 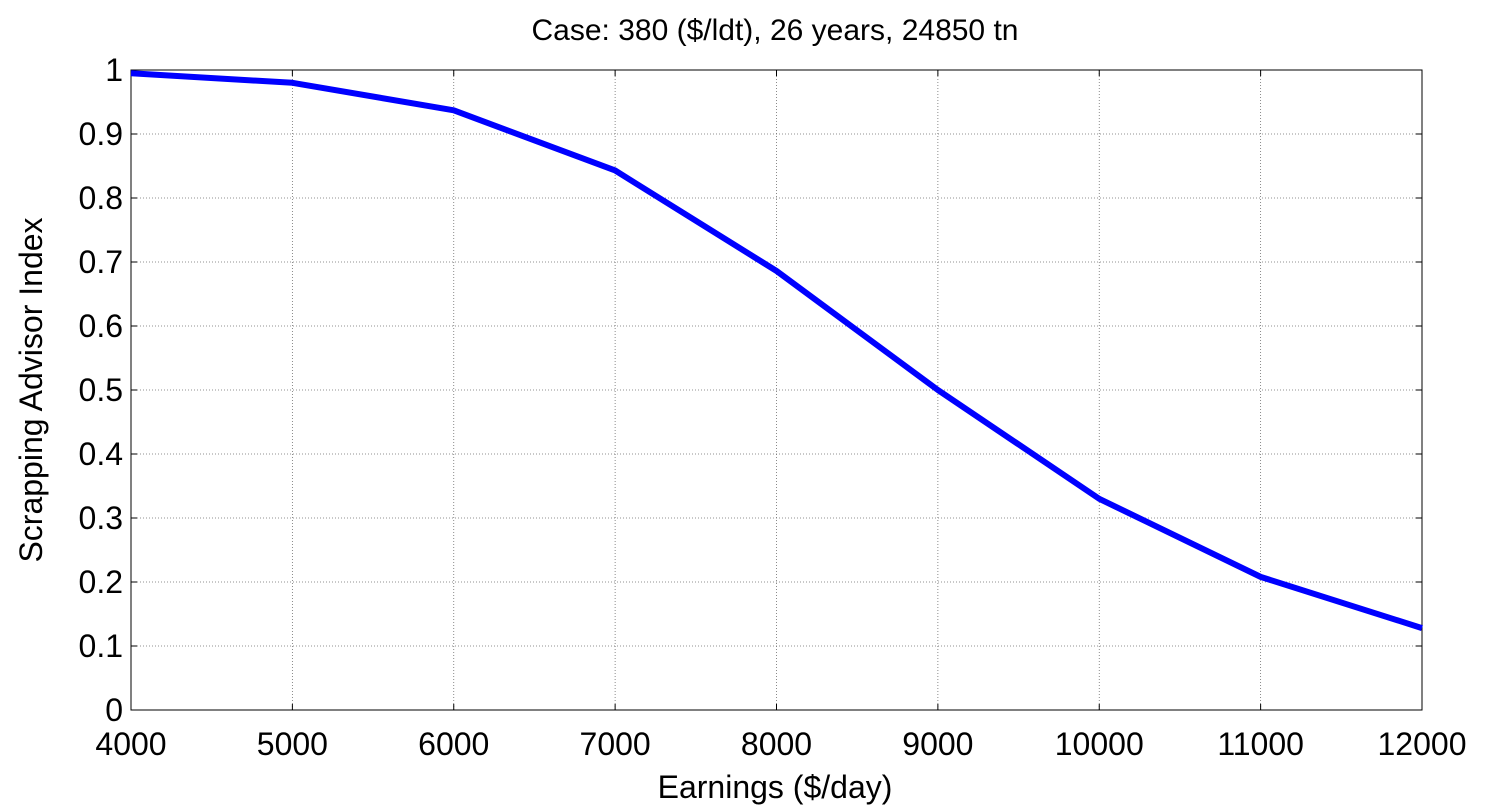 What do you see at coordinates (114, 710) in the screenshot?
I see `y-tick-label: 0` at bounding box center [114, 710].